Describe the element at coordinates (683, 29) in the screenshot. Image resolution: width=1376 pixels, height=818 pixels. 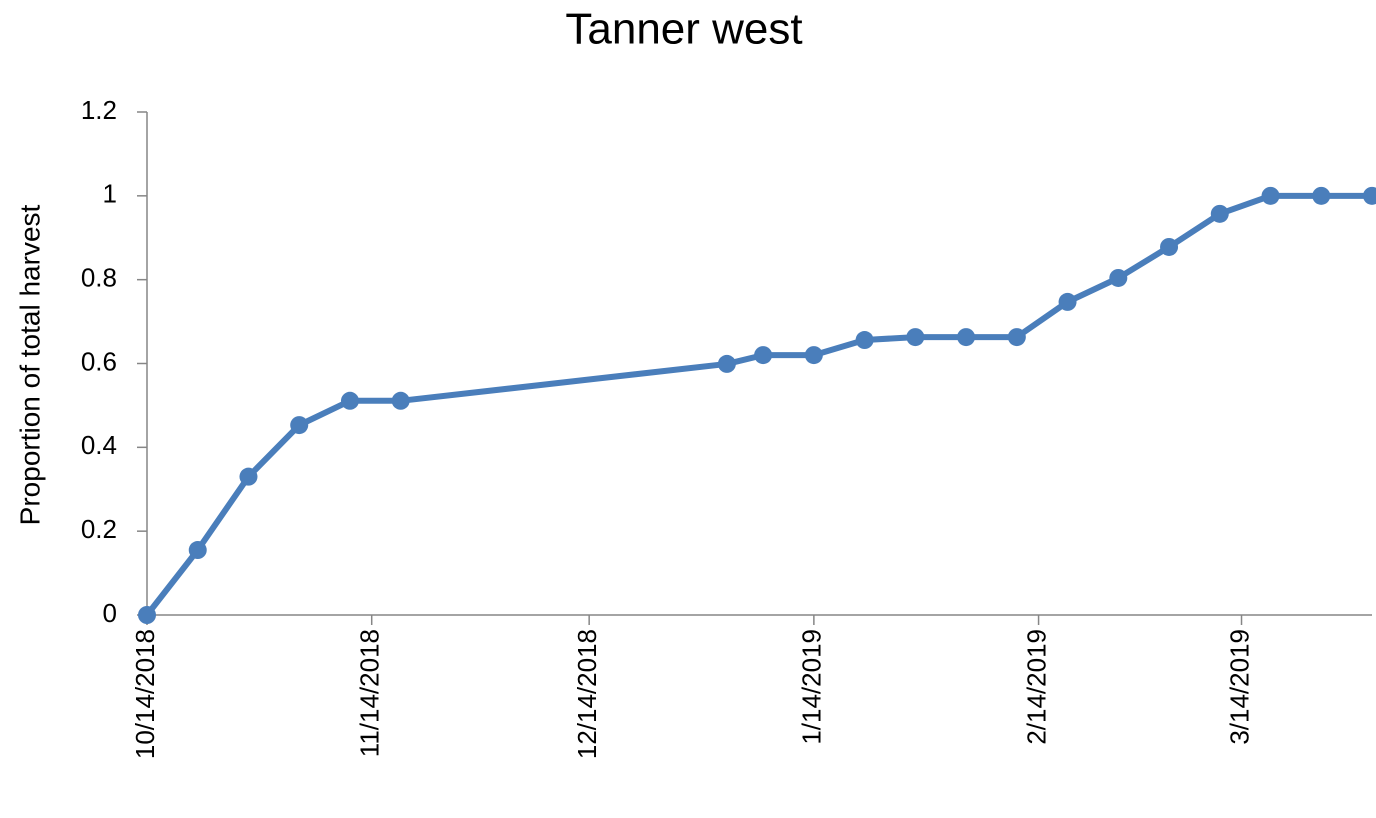
I see `chart-title: Tanner west` at that location.